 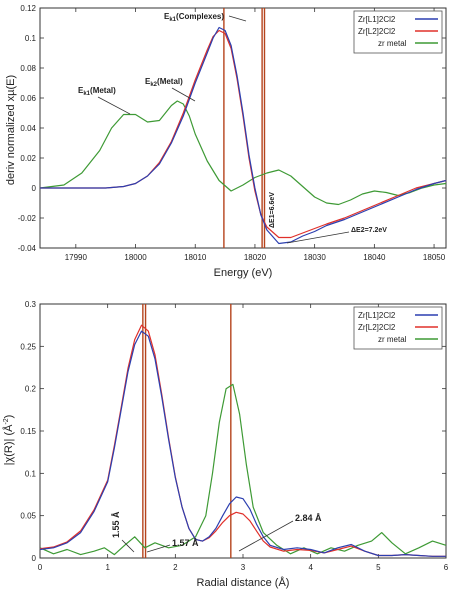 What do you see at coordinates (31, 389) in the screenshot?
I see `bottom-y-tick-label: 0.2` at bounding box center [31, 389].